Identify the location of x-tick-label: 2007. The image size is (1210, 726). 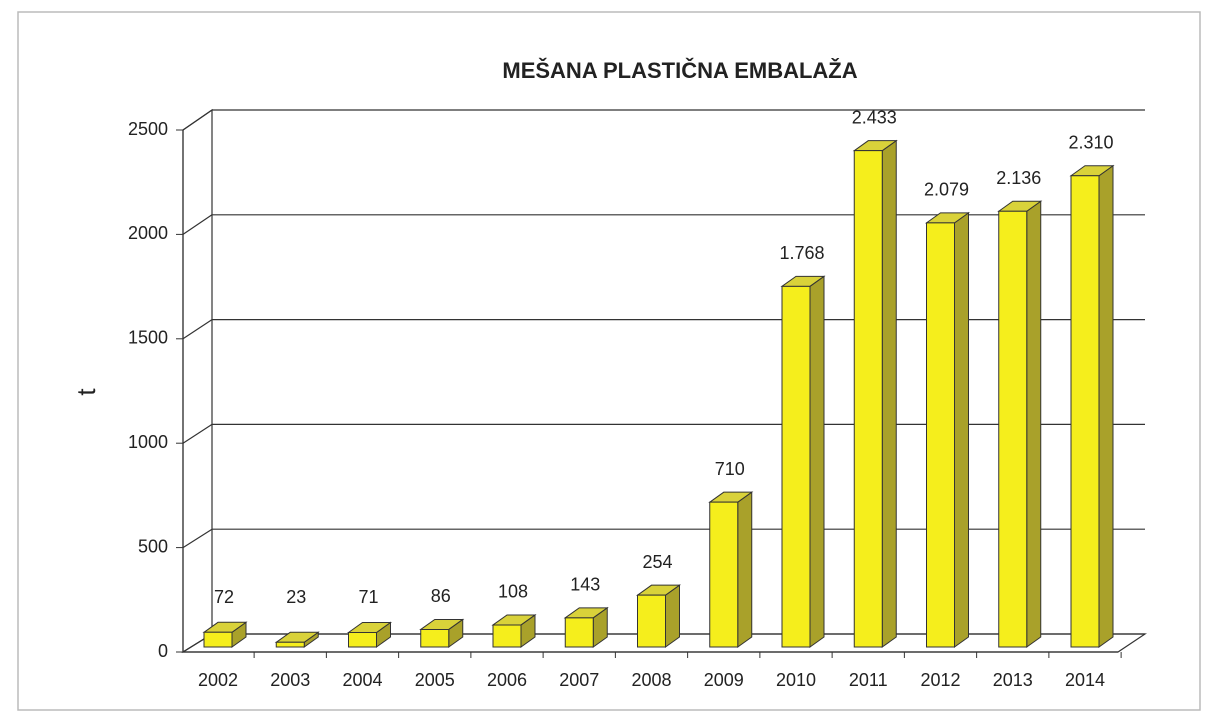
(579, 680).